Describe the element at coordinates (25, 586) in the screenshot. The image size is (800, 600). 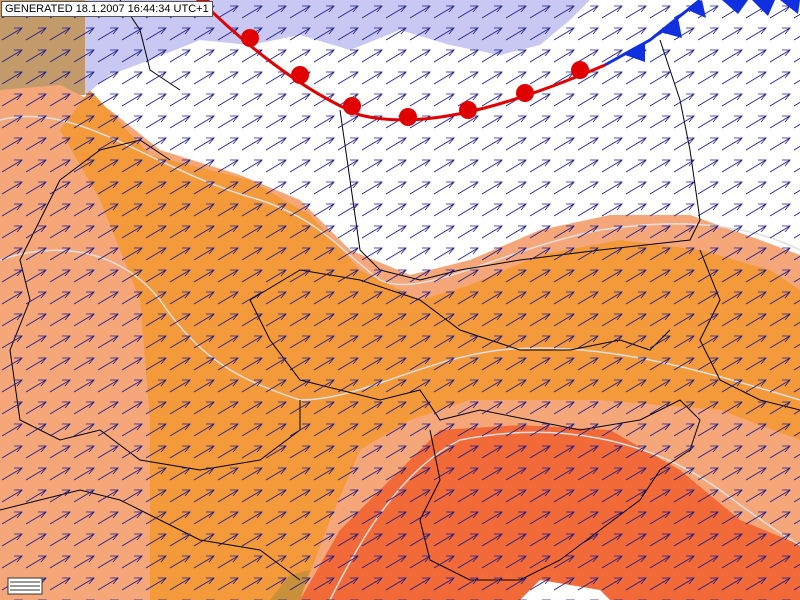
I see `logo-icon` at that location.